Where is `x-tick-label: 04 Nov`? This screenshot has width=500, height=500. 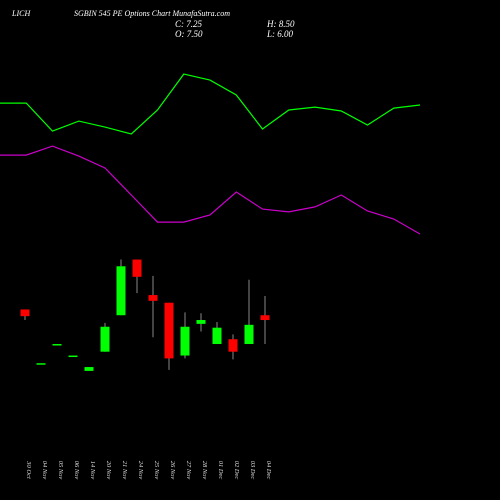 x-tick-label: 04 Nov is located at coordinates (44, 470).